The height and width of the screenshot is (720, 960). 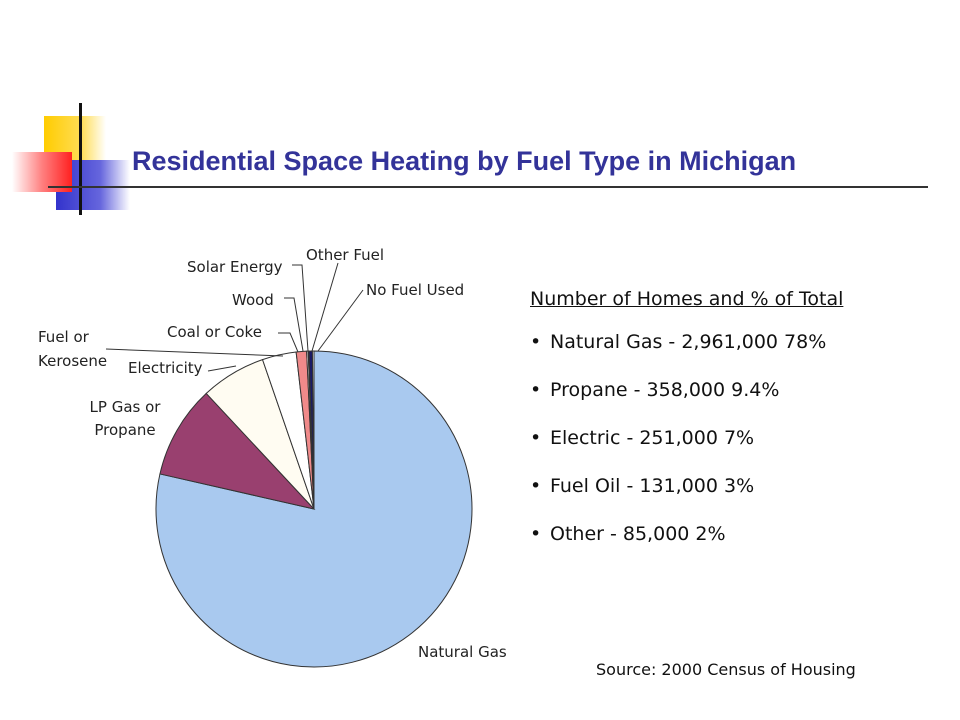 I want to click on deco-vertical-rule, so click(x=80, y=159).